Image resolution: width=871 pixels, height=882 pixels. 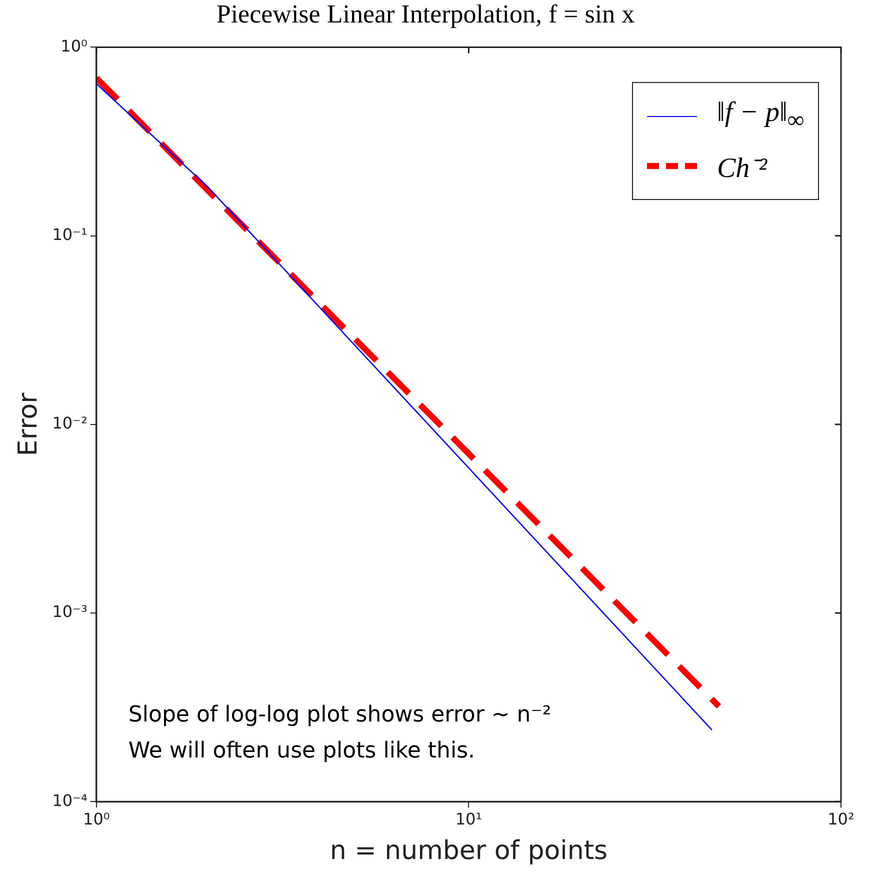 What do you see at coordinates (760, 116) in the screenshot?
I see `legend-label: ‖f − p‖$_{∞}$` at bounding box center [760, 116].